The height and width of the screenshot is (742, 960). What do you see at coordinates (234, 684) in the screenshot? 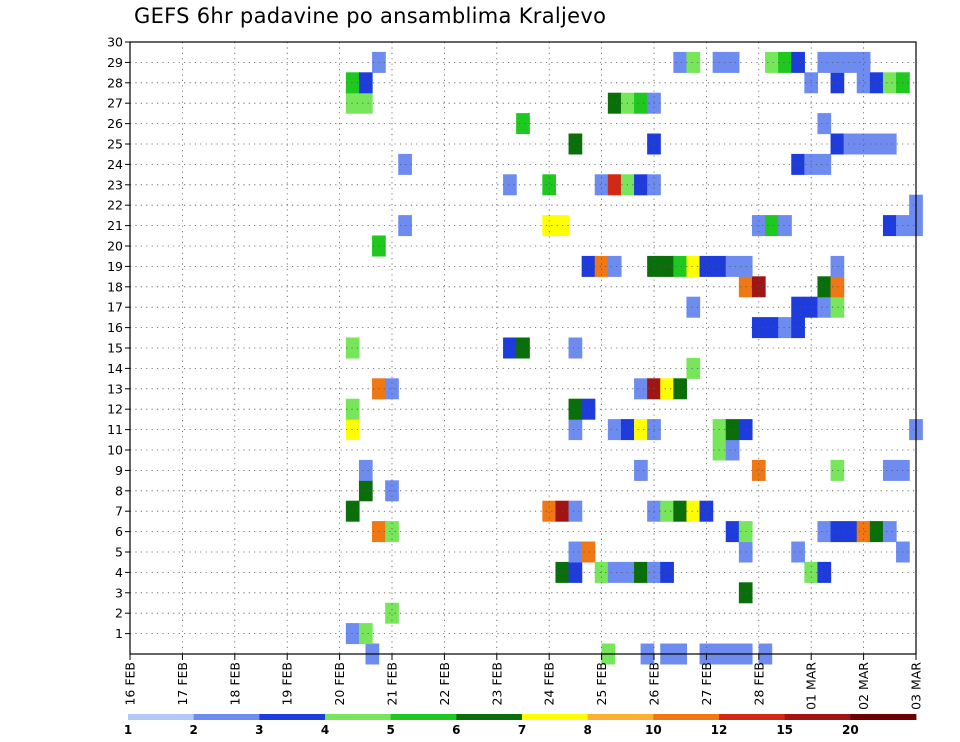
I see `x-tick-label: 18 FEB` at bounding box center [234, 684].